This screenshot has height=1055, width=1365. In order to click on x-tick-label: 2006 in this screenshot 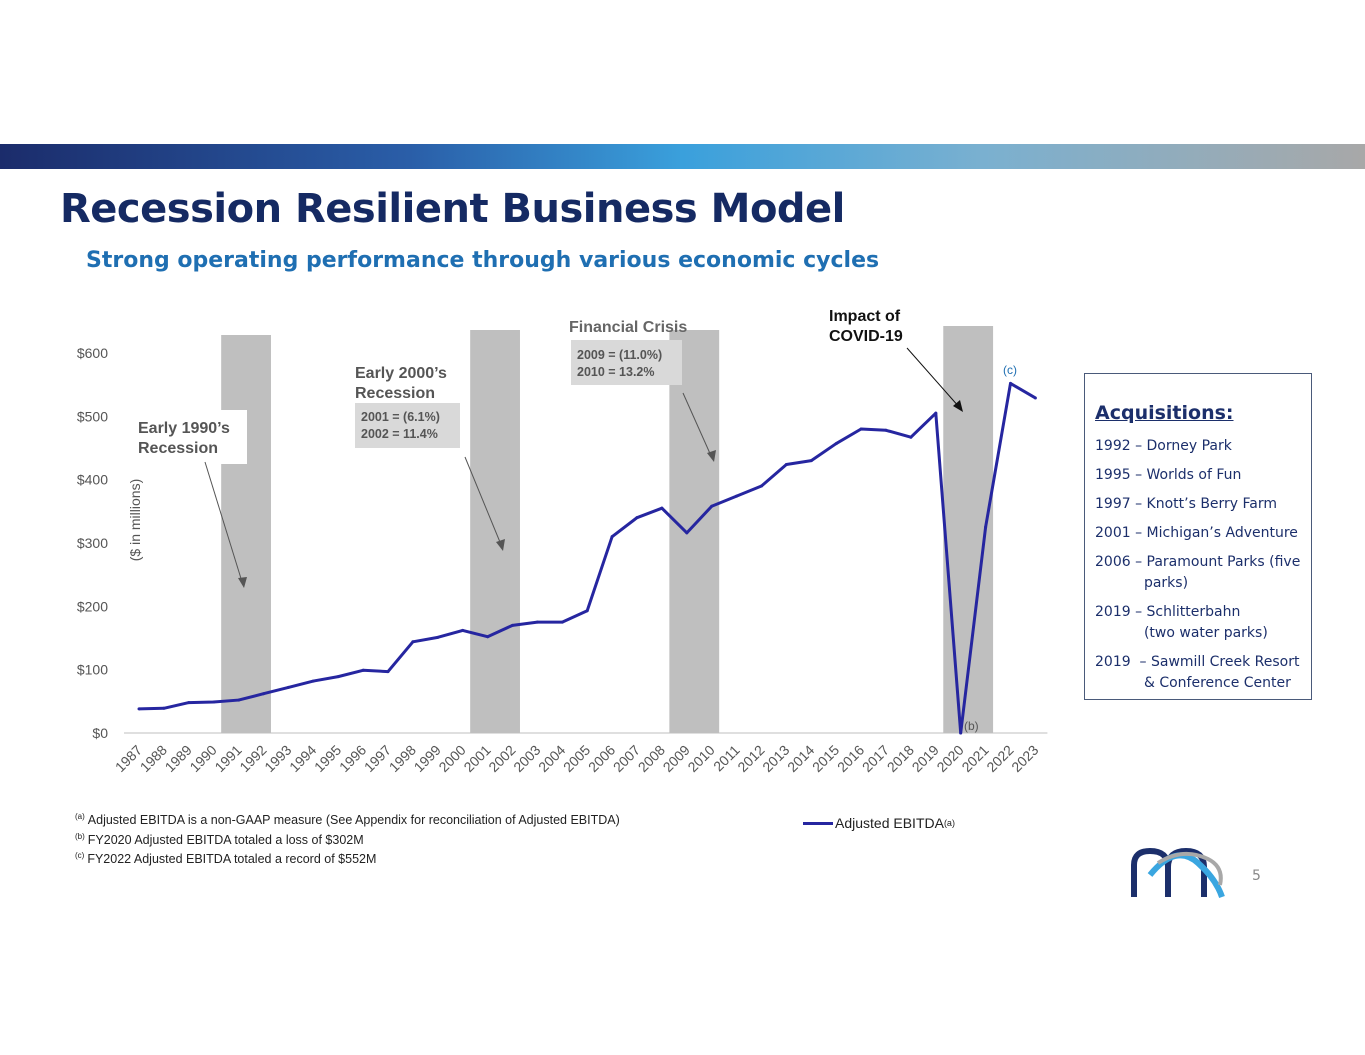, I will do `click(601, 758)`.